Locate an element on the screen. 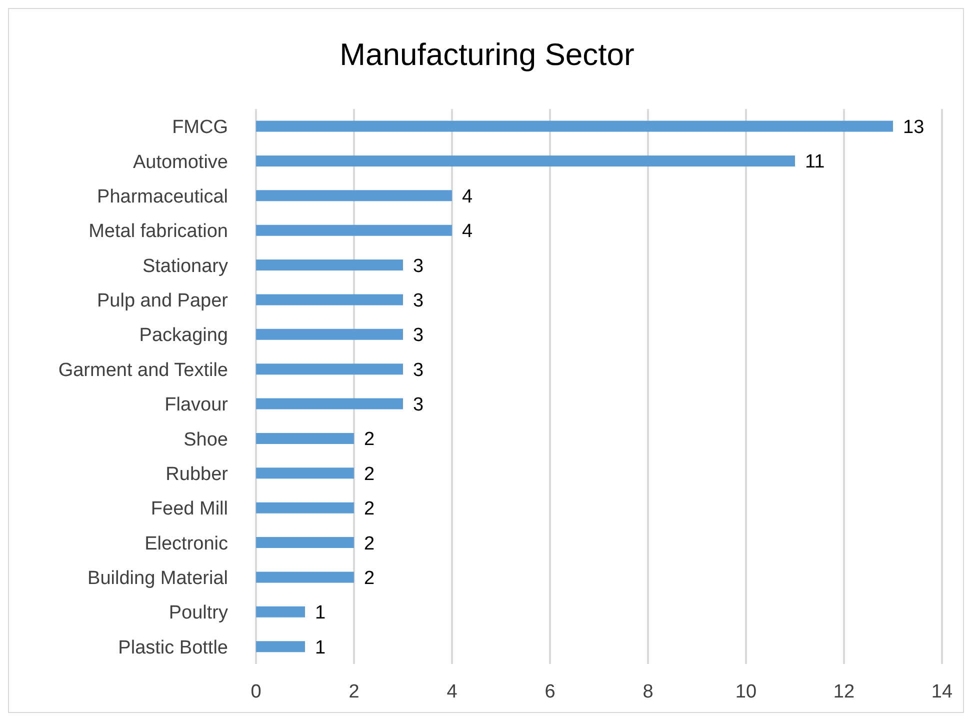  y-tick-label: Garment and Textile is located at coordinates (143, 370).